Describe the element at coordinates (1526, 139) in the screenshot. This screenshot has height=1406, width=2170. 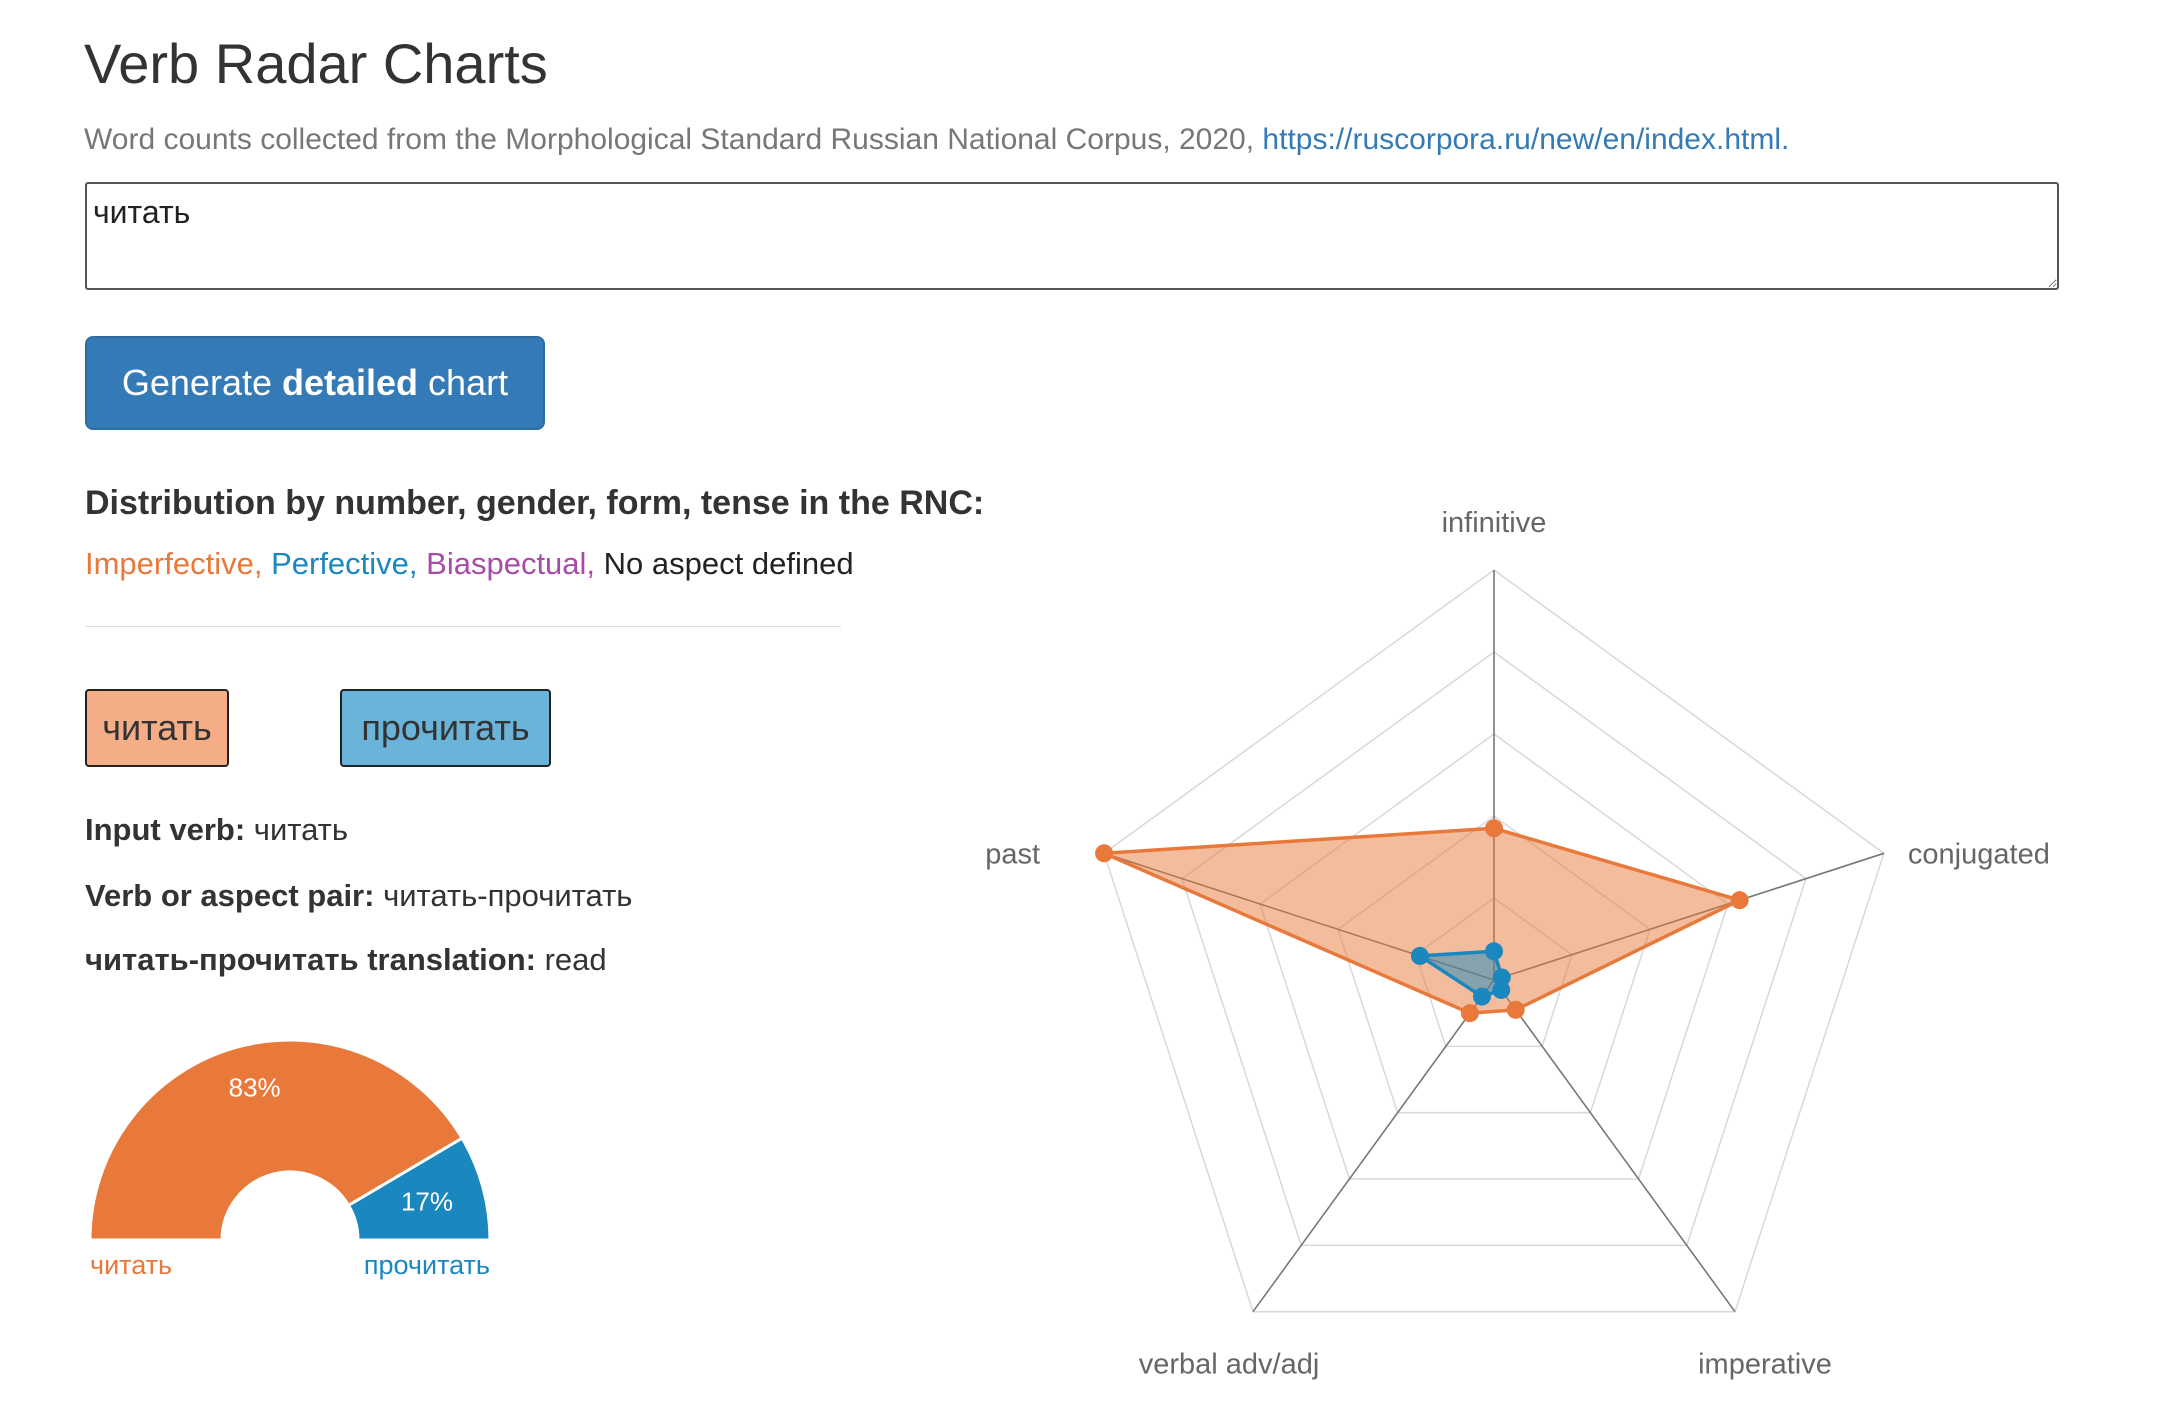
I see `corpus-link: https://ruscorpora.ru/new/en/index.html.` at that location.